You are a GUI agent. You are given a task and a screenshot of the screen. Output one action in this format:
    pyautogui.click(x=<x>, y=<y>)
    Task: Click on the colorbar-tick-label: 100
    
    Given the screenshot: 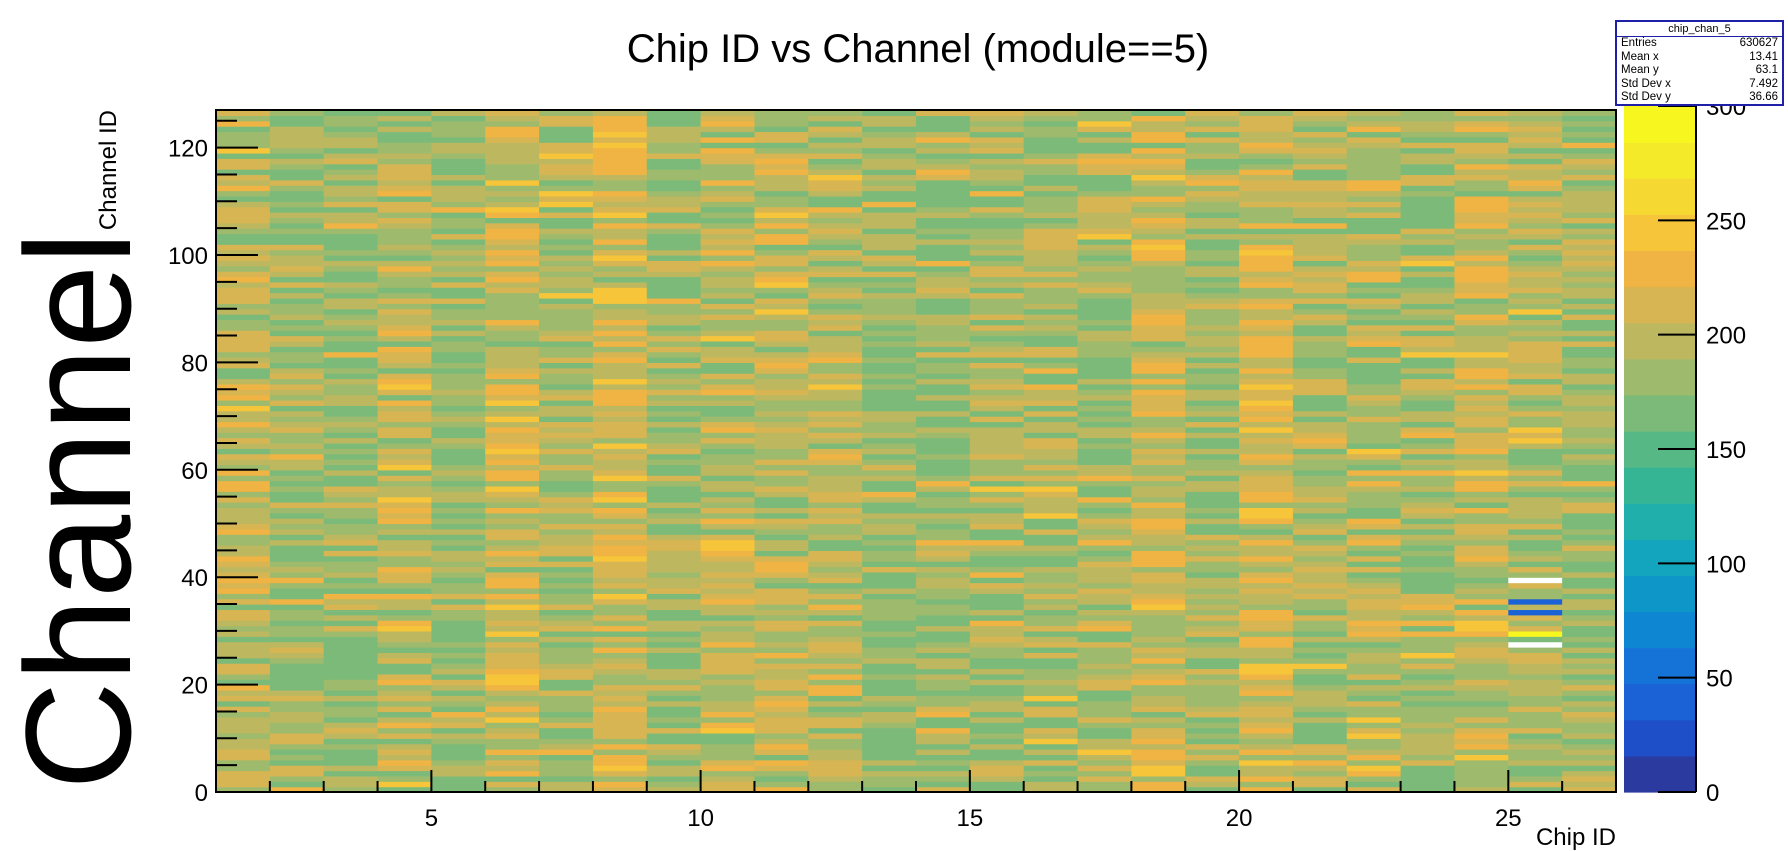 What is the action you would take?
    pyautogui.click(x=1726, y=564)
    